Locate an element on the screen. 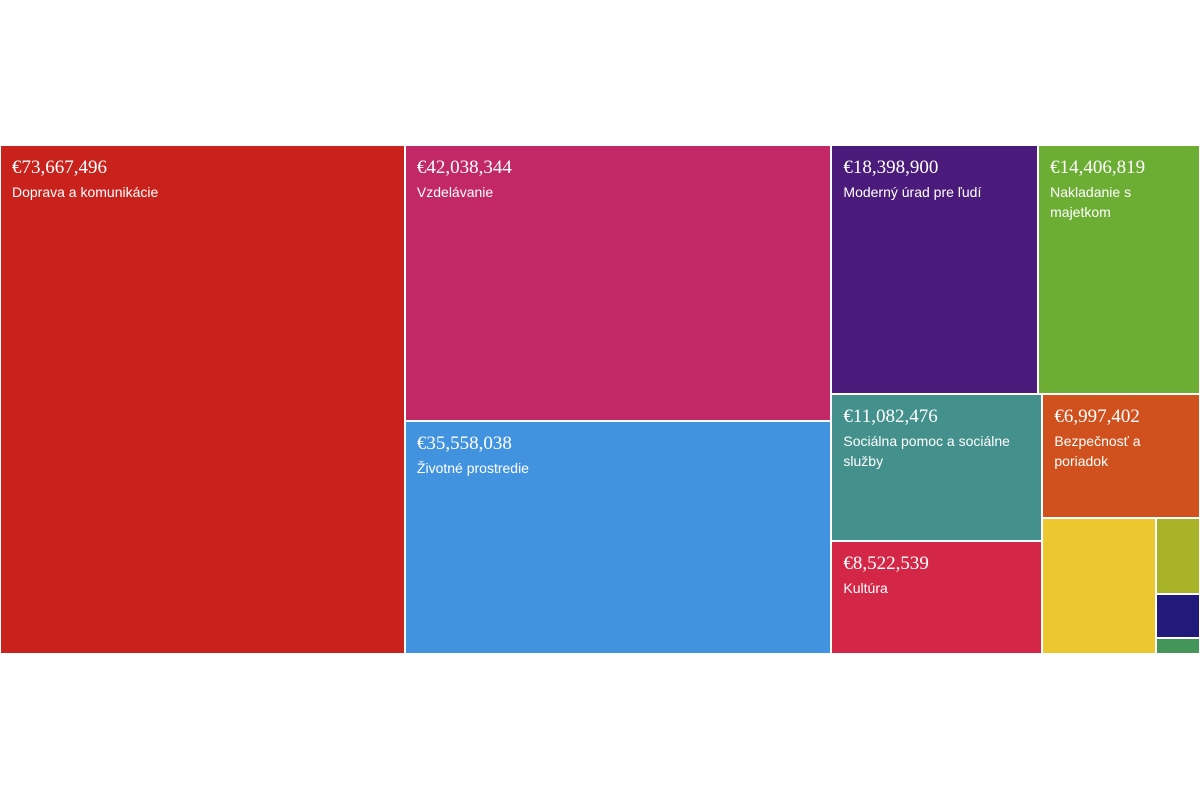 This screenshot has width=1200, height=800. treemap-cell: €42,038,344 Vzdelávanie is located at coordinates (618, 283).